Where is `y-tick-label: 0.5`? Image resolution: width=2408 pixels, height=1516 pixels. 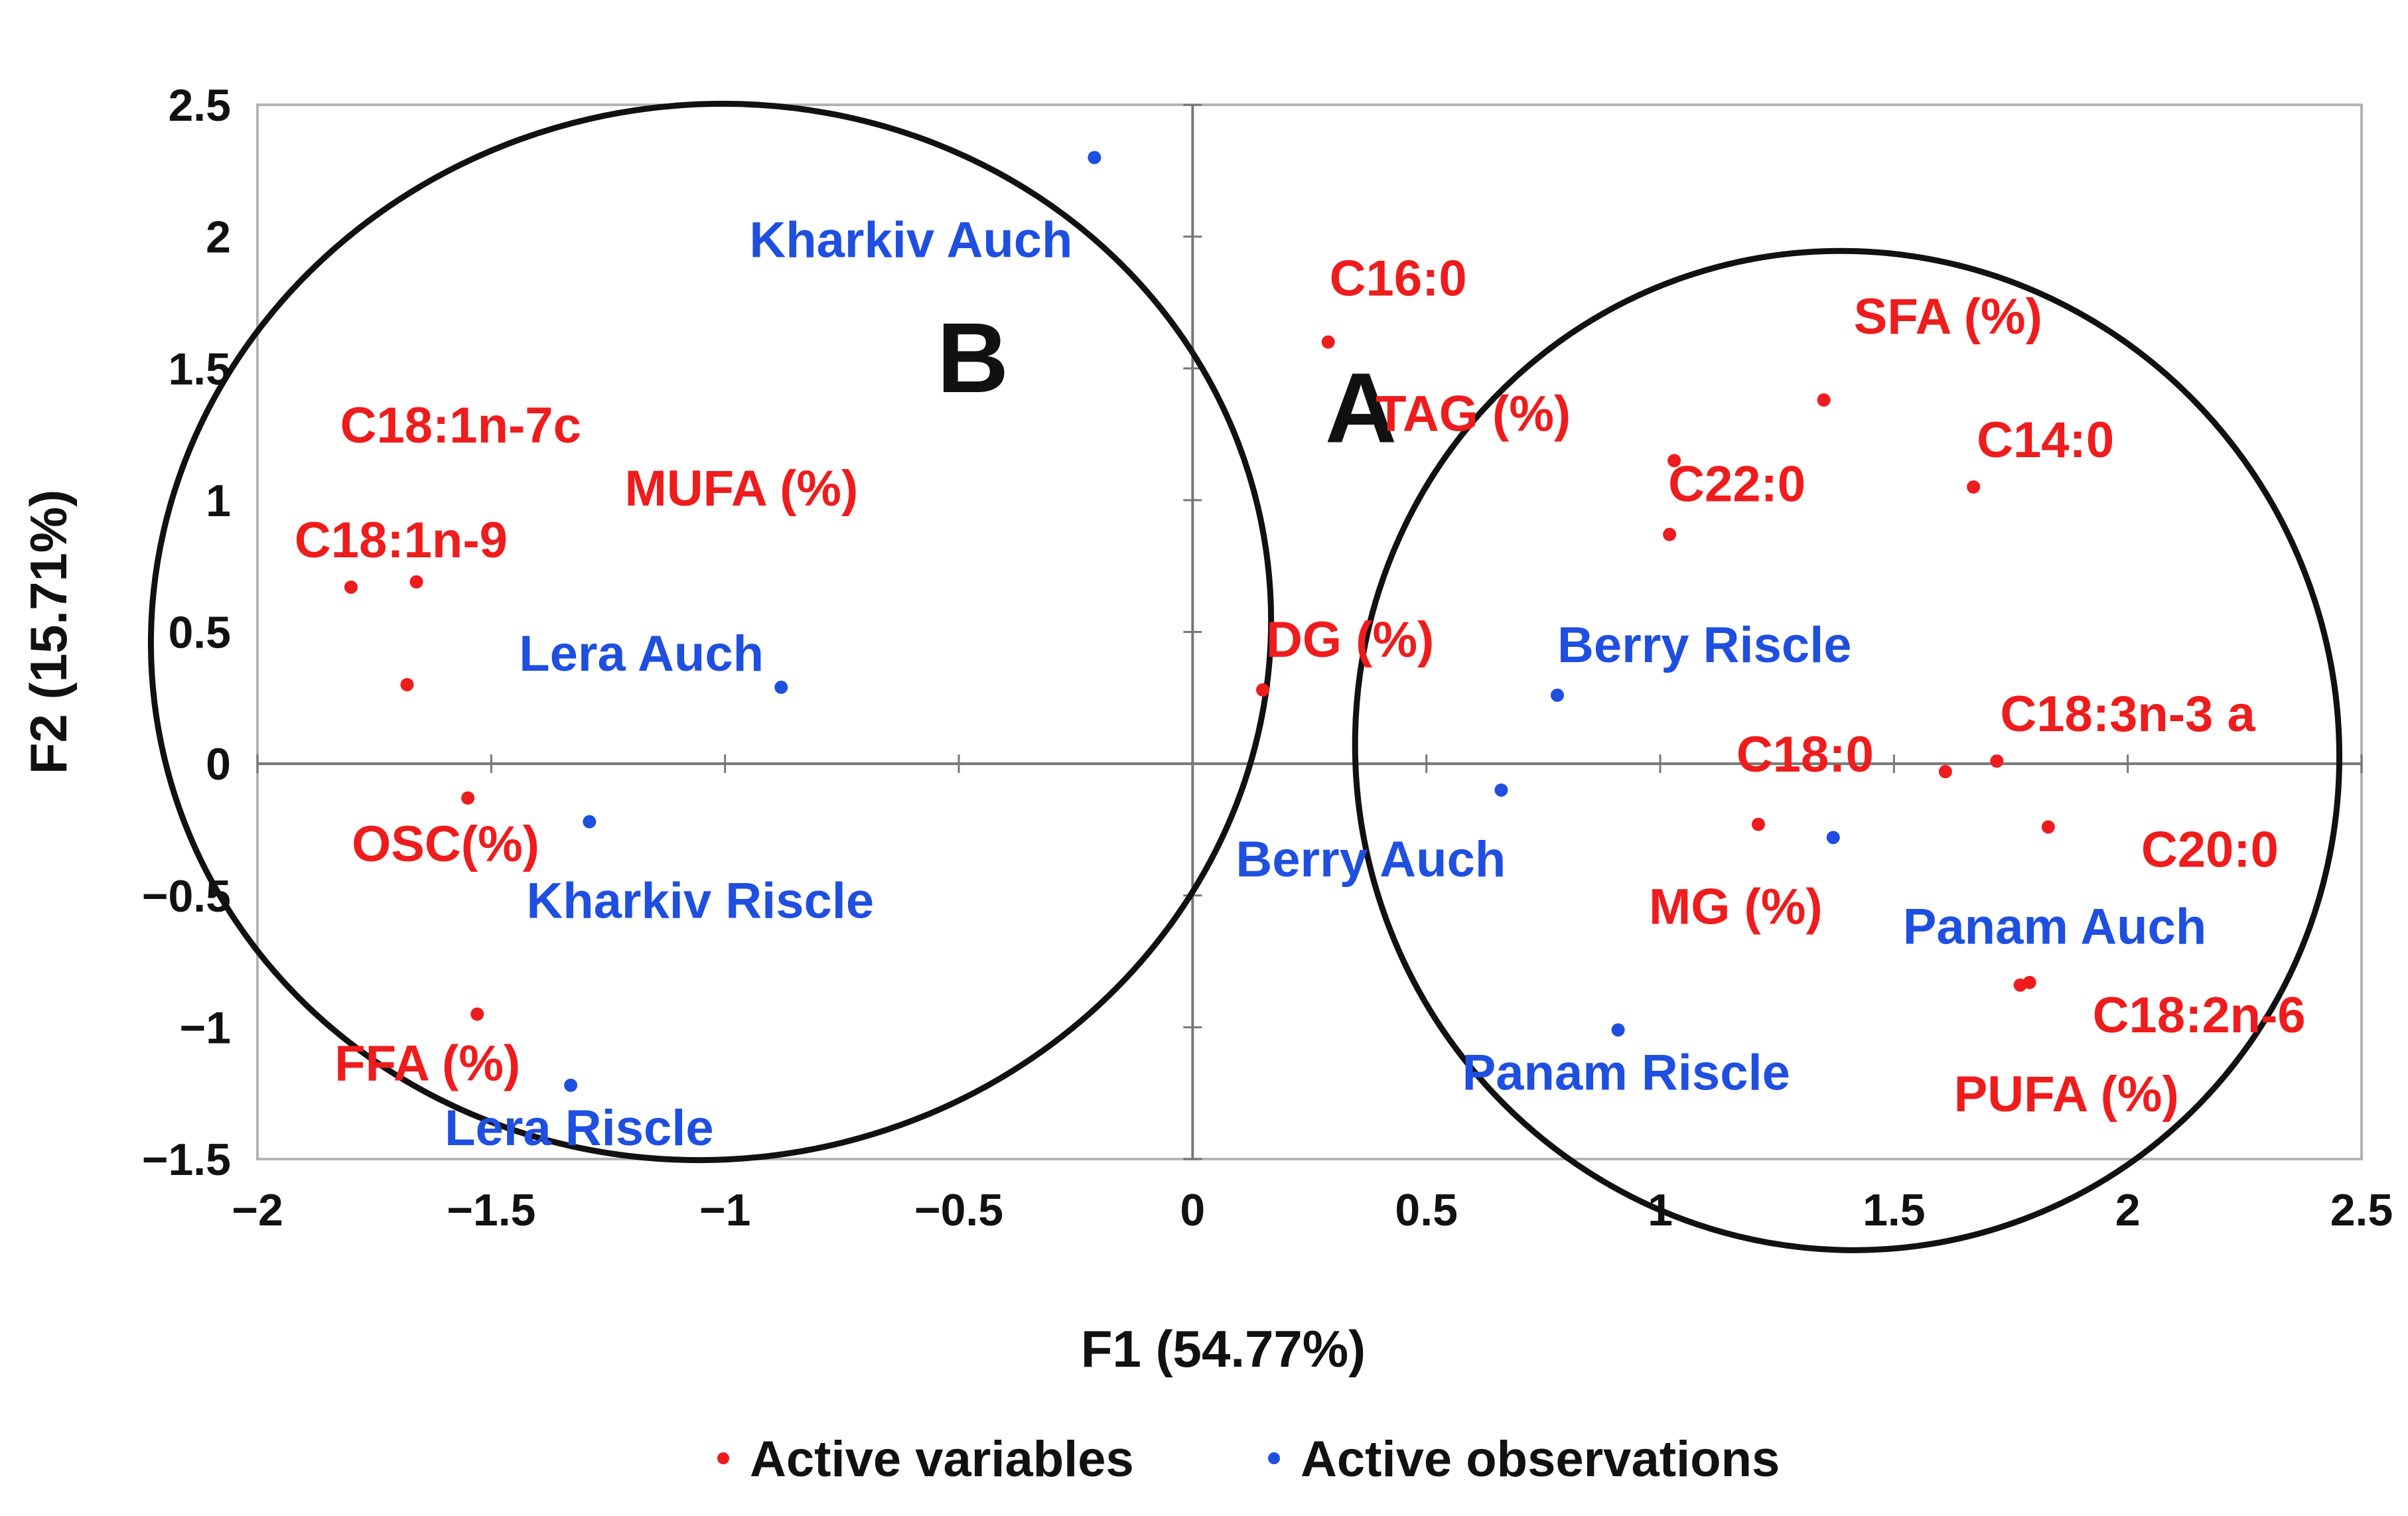
y-tick-label: 0.5 is located at coordinates (199, 633).